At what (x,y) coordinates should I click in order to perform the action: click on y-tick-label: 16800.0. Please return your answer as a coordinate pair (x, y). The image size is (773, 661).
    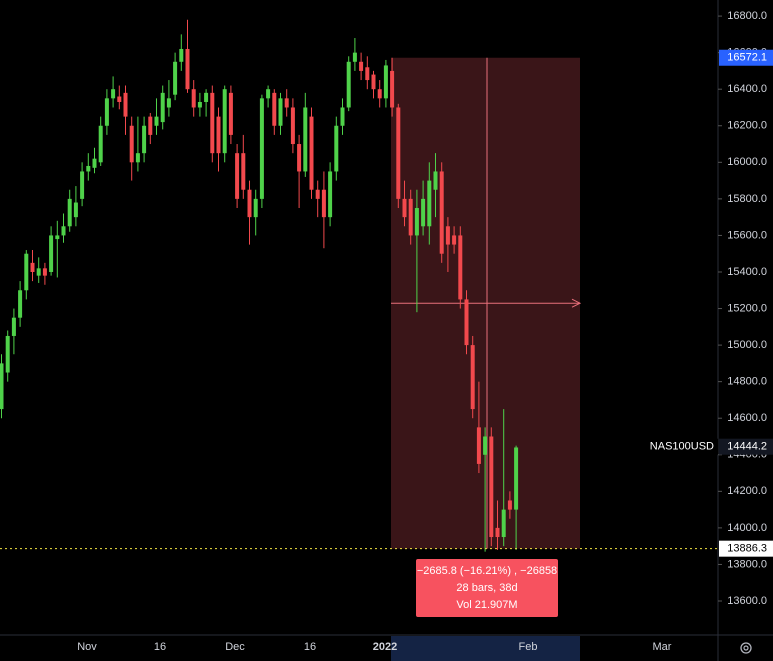
    Looking at the image, I should click on (747, 16).